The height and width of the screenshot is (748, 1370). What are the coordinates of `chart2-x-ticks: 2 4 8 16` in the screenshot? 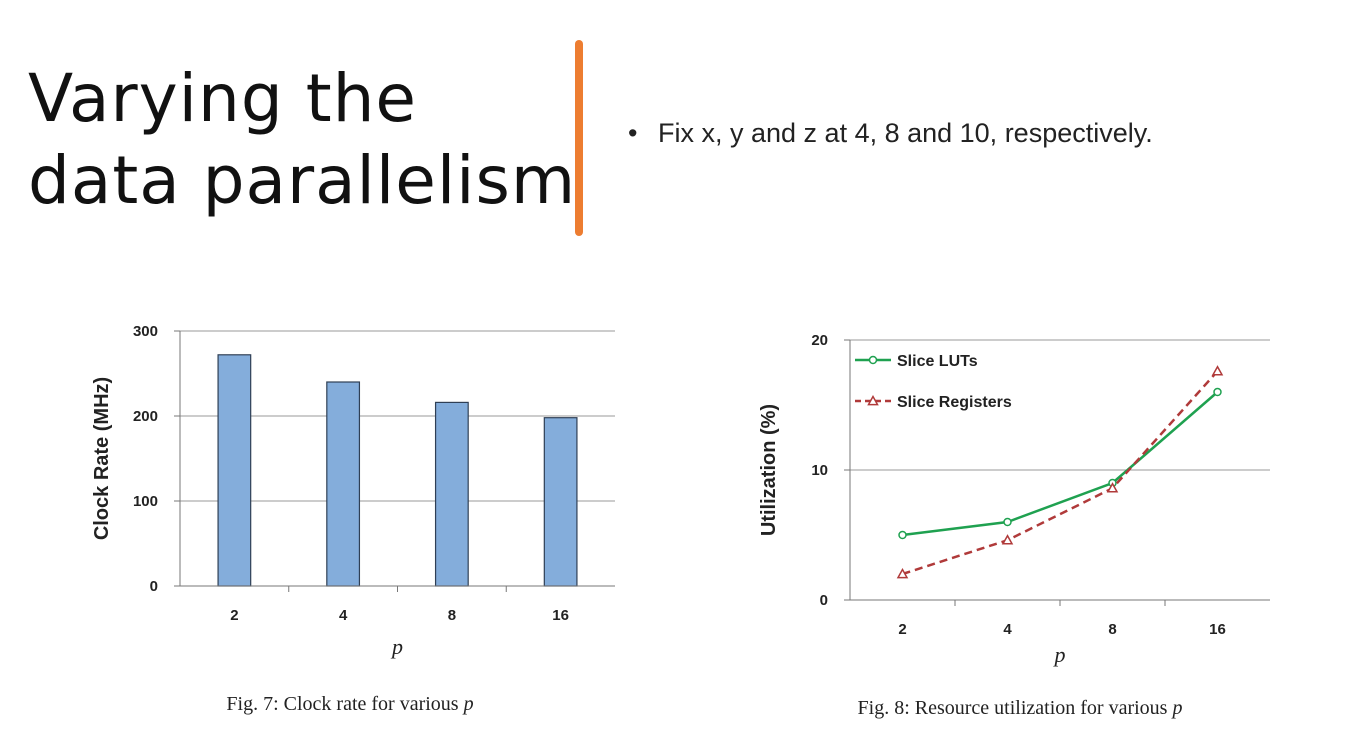 It's located at (1062, 619).